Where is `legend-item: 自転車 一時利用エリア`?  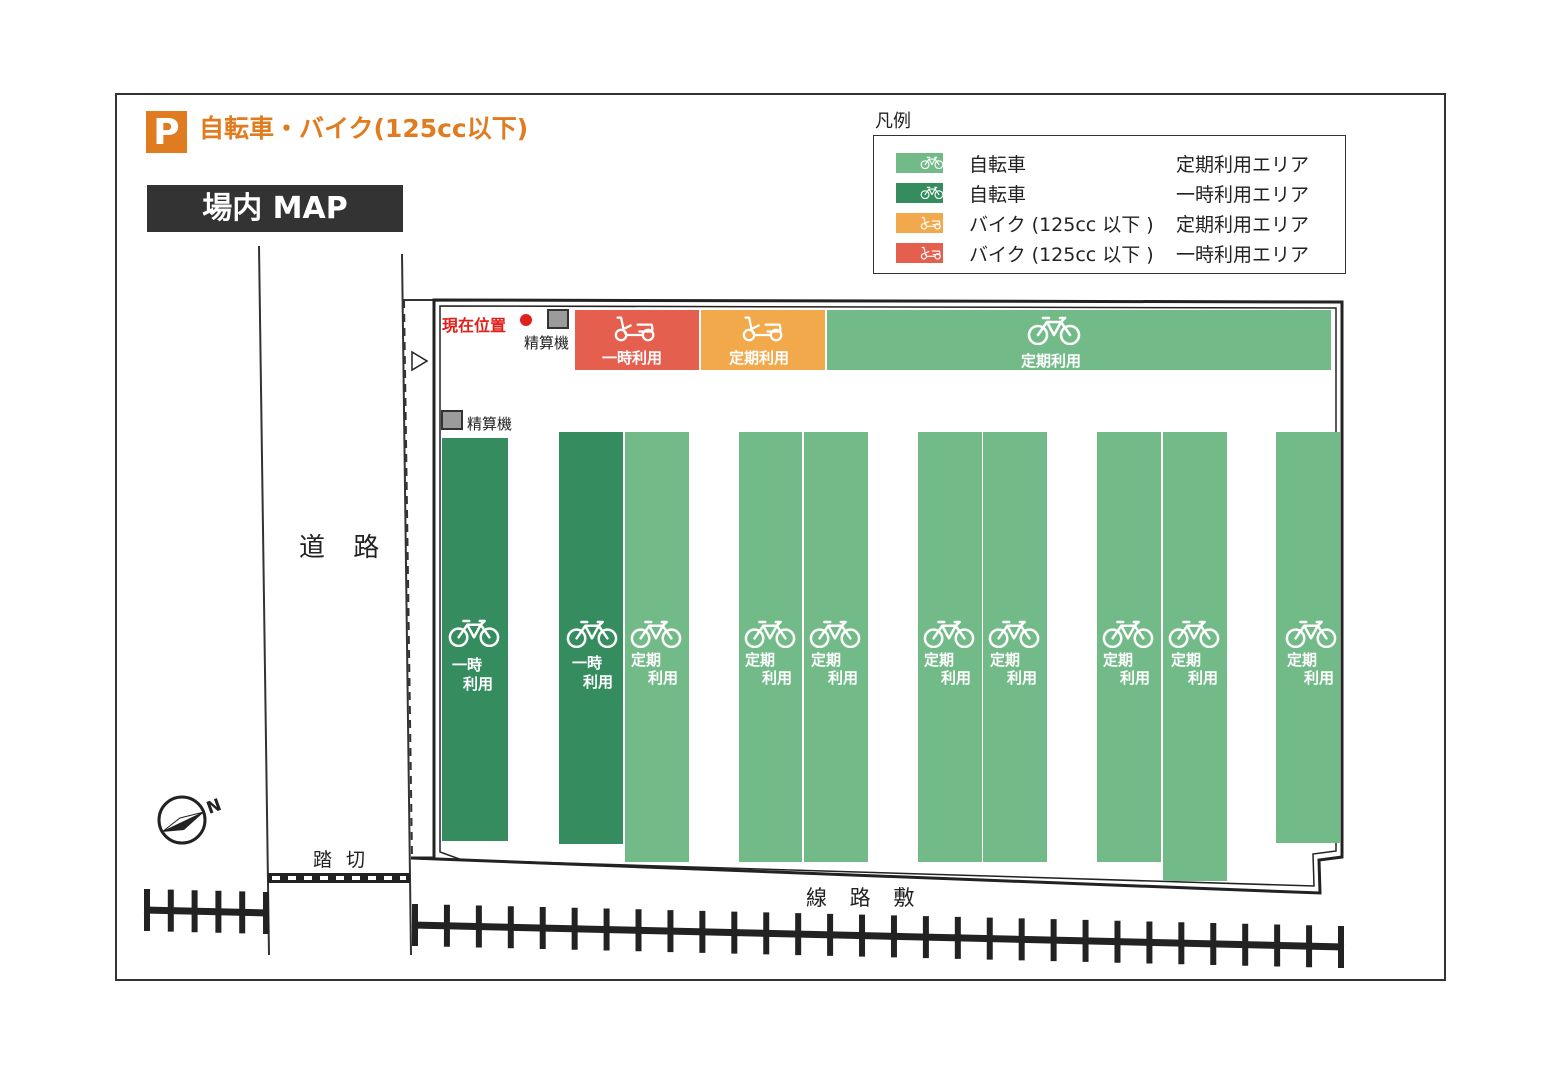
legend-item: 自転車 一時利用エリア is located at coordinates (1109, 191).